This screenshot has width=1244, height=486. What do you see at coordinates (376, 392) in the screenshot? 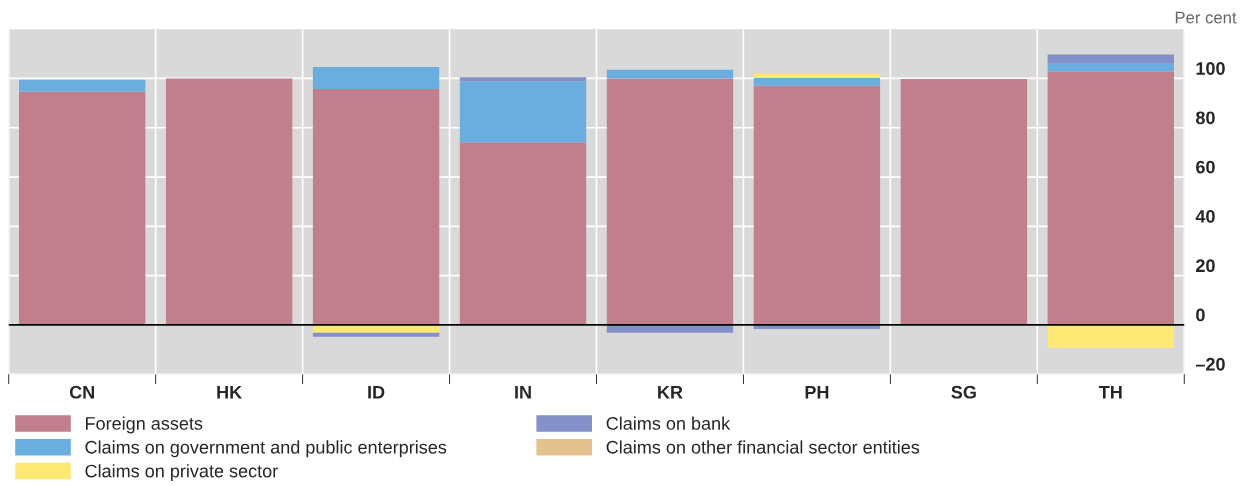
I see `x-tick-label: ID` at bounding box center [376, 392].